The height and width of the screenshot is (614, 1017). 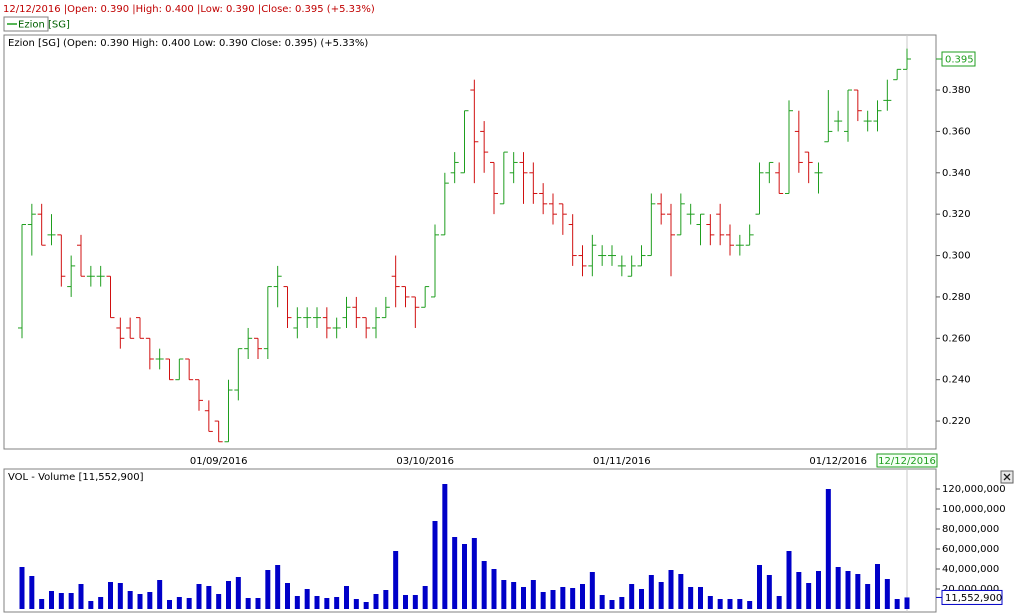 What do you see at coordinates (76, 477) in the screenshot?
I see `volume-title: VOL - Volume [11,552,900]` at bounding box center [76, 477].